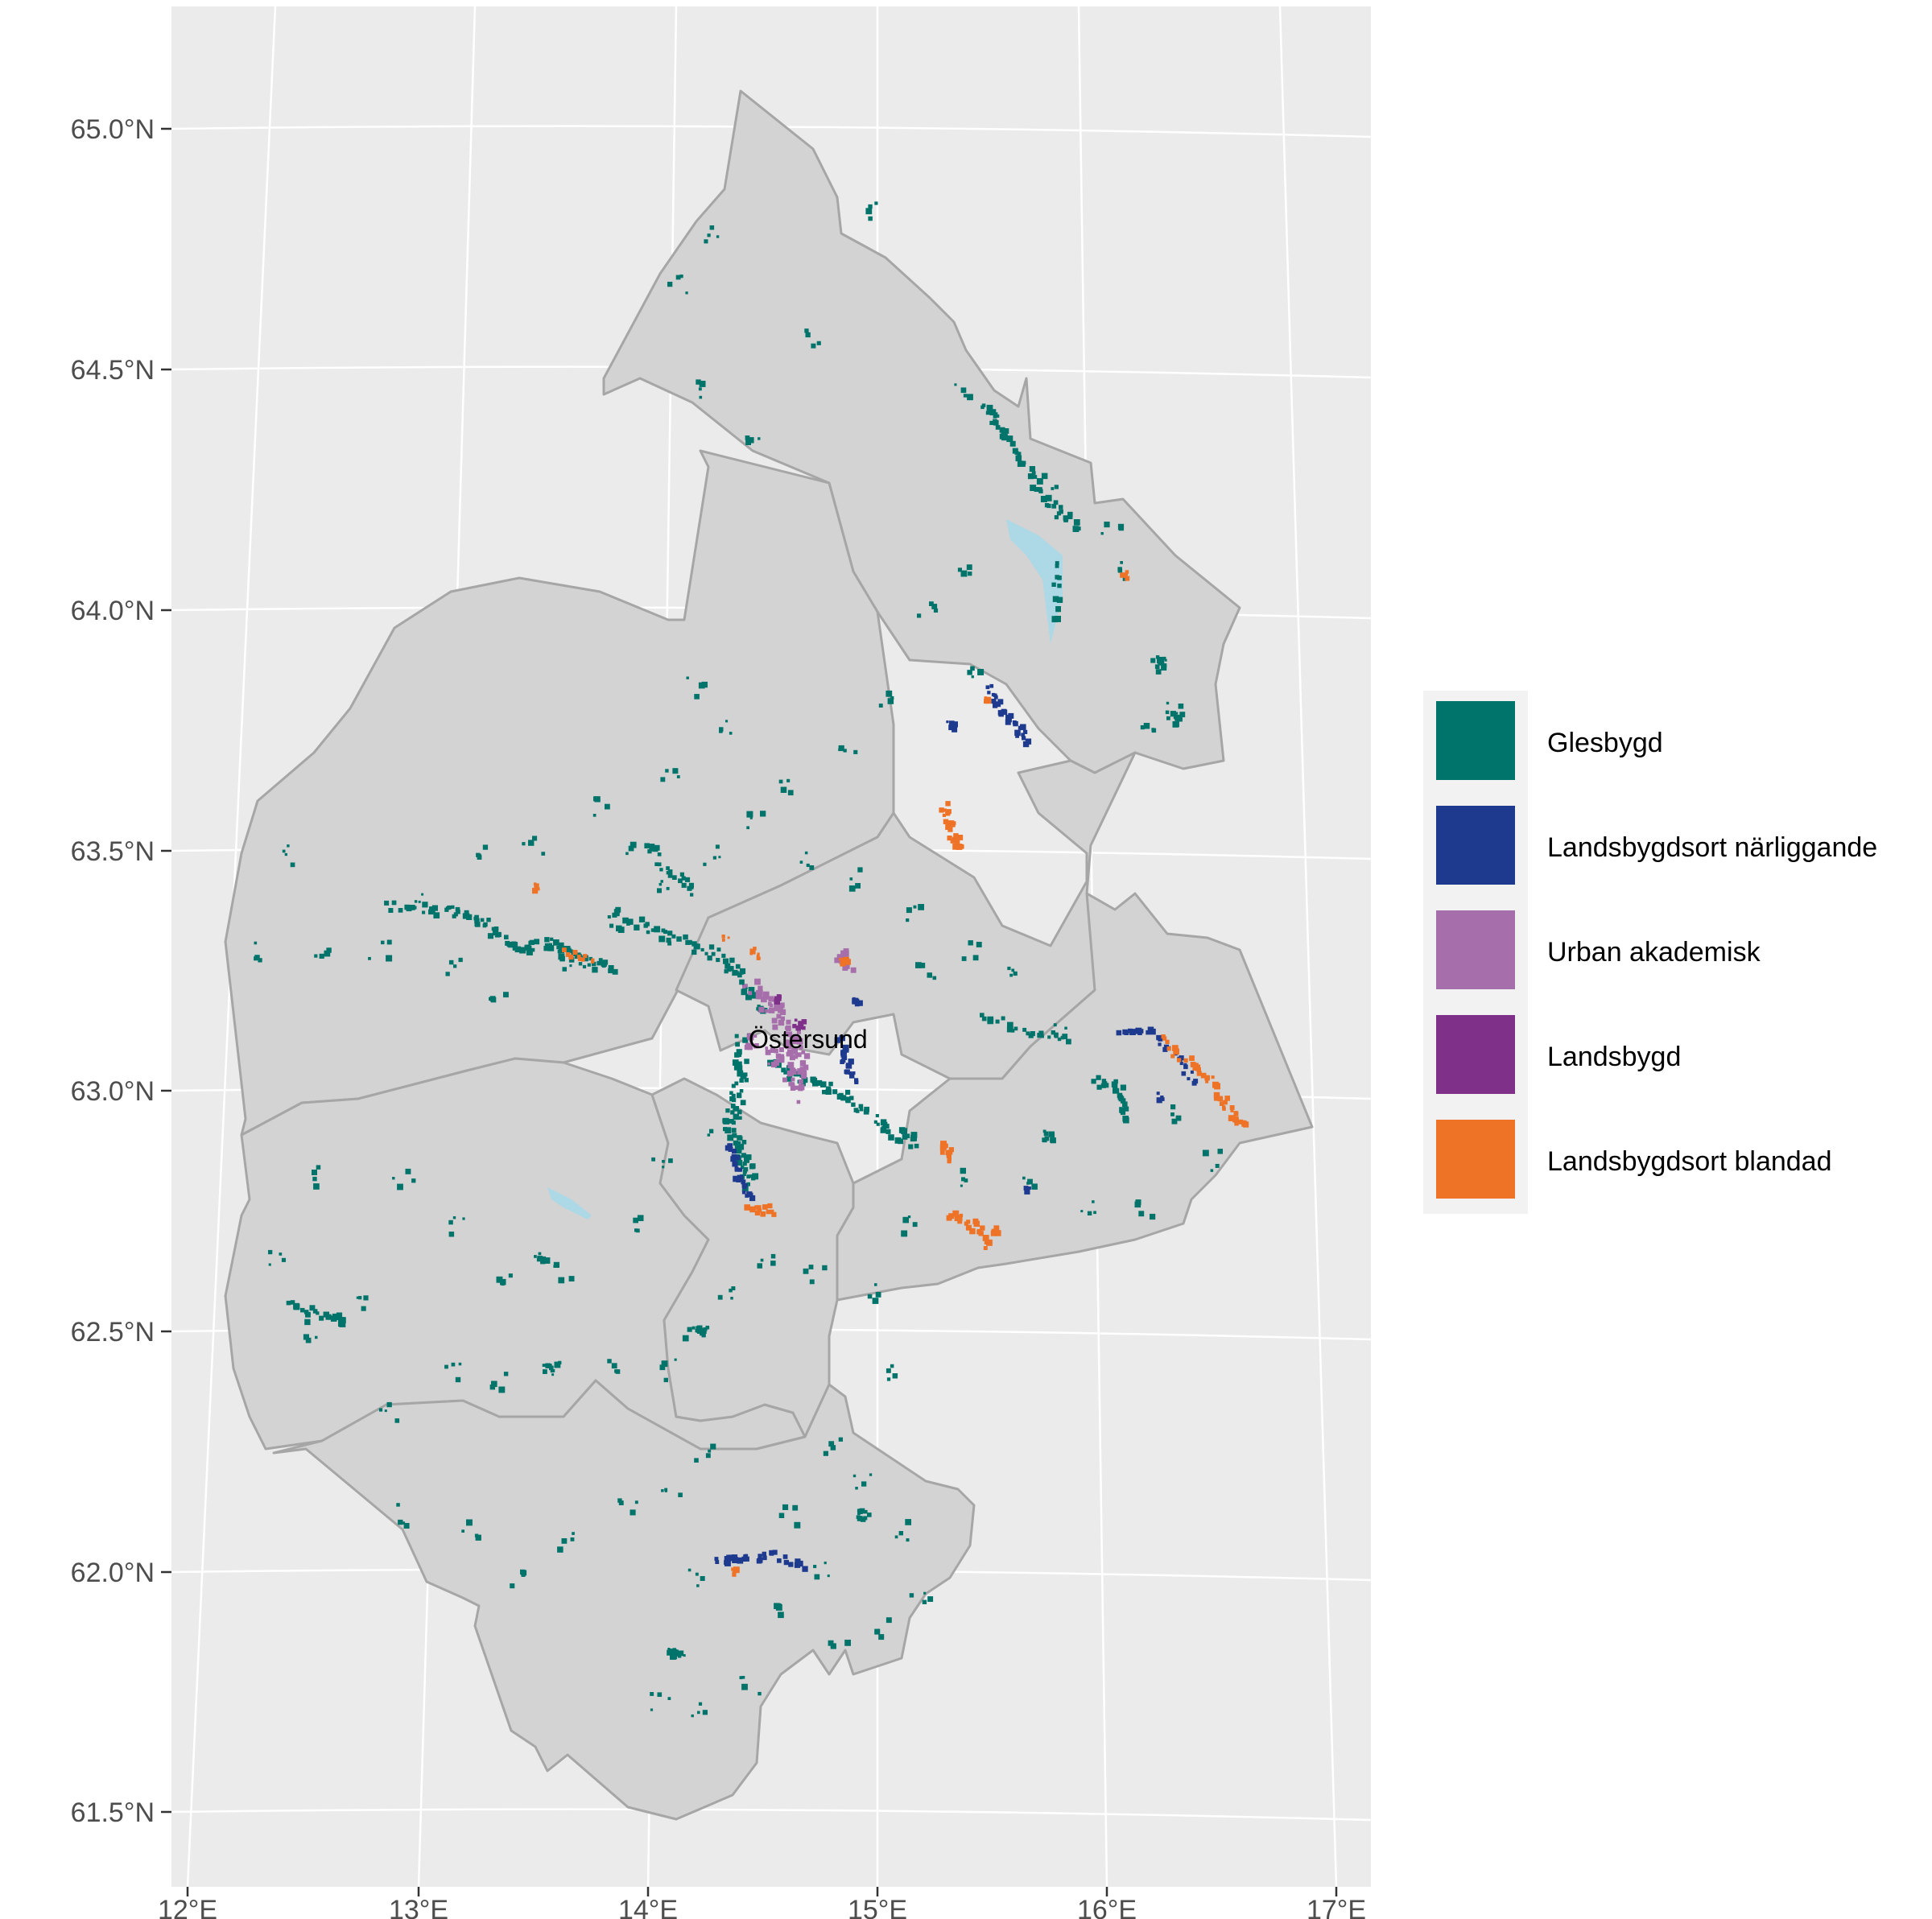 The width and height of the screenshot is (1932, 1919). What do you see at coordinates (113, 1812) in the screenshot?
I see `y-tick-label: 61.5°N` at bounding box center [113, 1812].